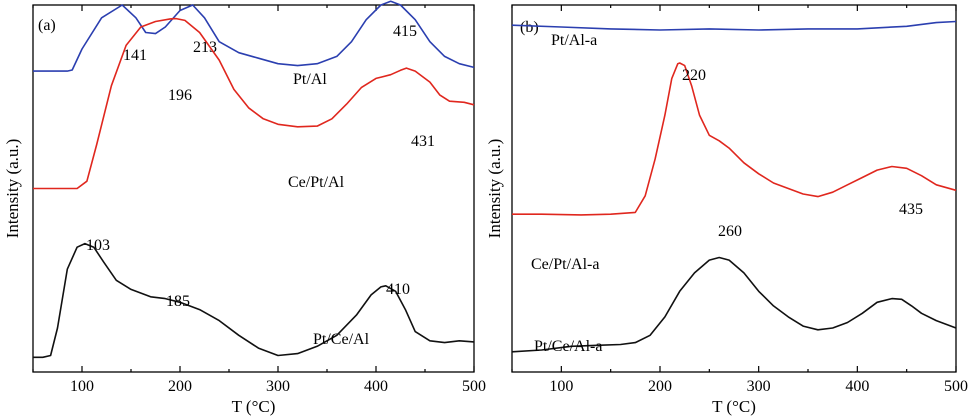  I want to click on peak-label: 103, so click(98, 245).